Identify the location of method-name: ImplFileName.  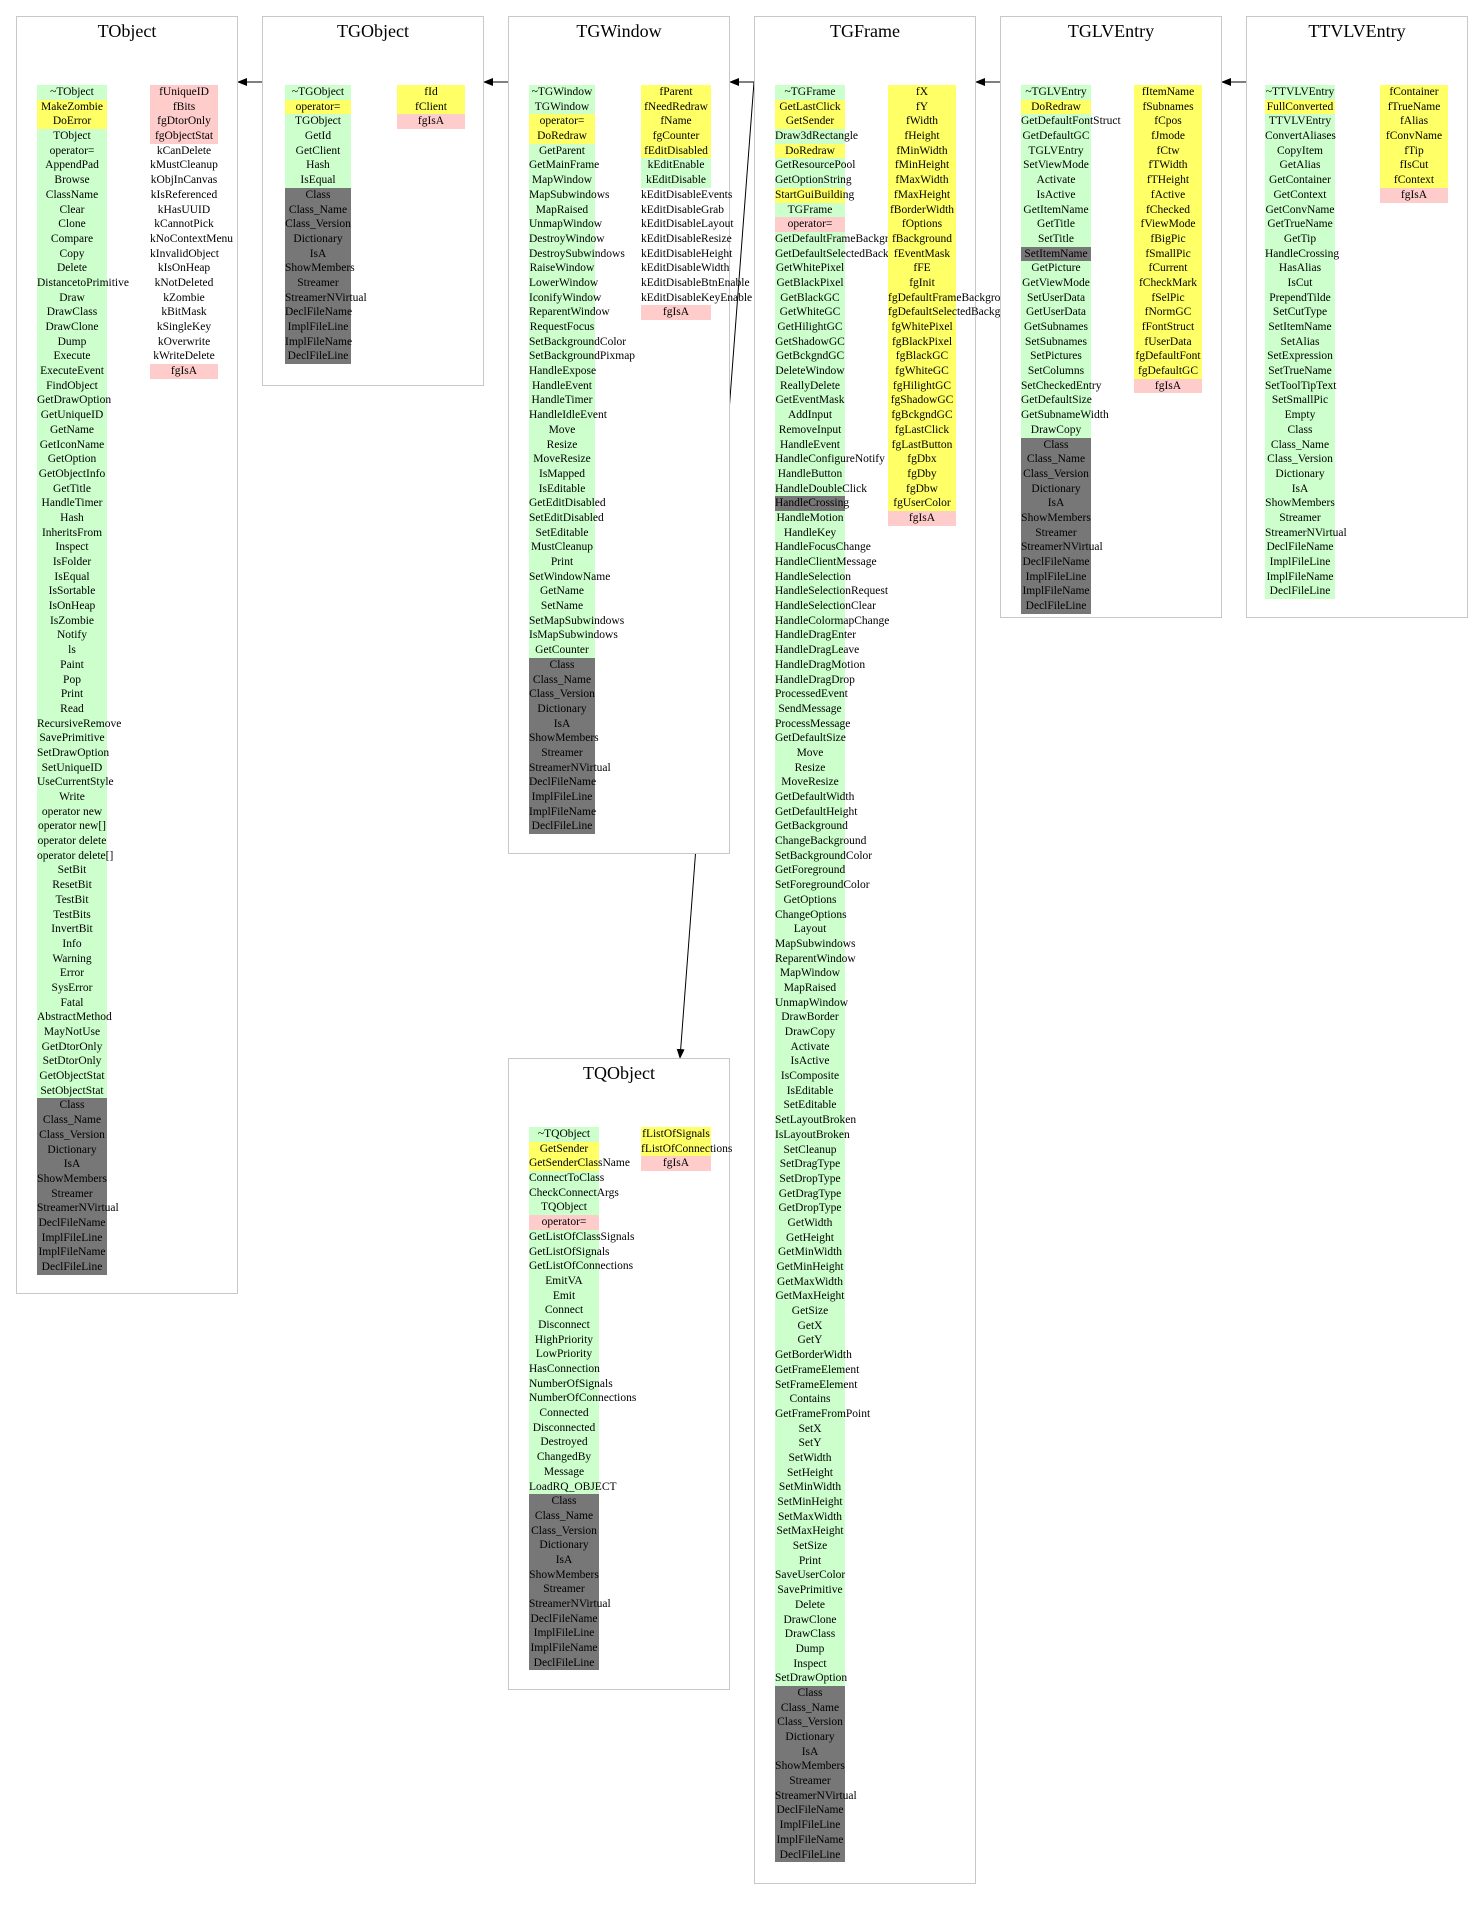
(810, 1839).